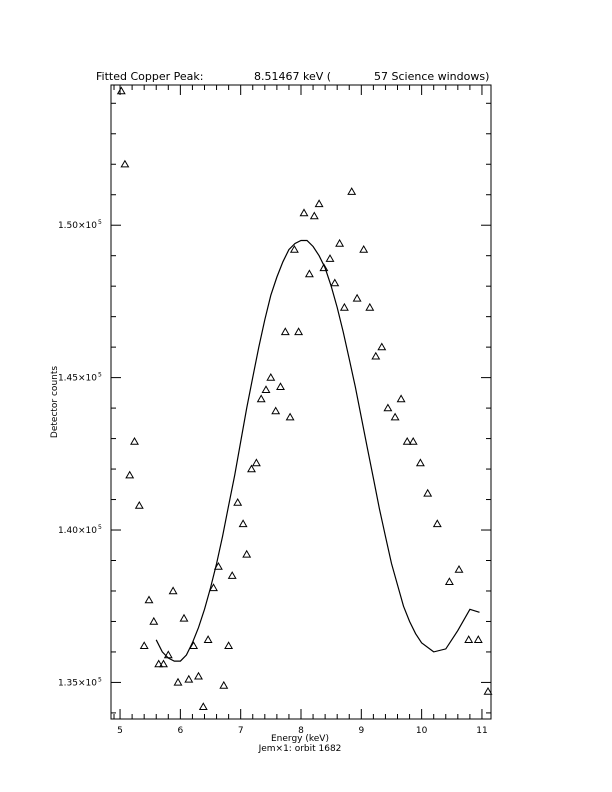 Image resolution: width=612 pixels, height=792 pixels. Describe the element at coordinates (431, 76) in the screenshot. I see `chart-title-windows: 57 Science windows)` at that location.